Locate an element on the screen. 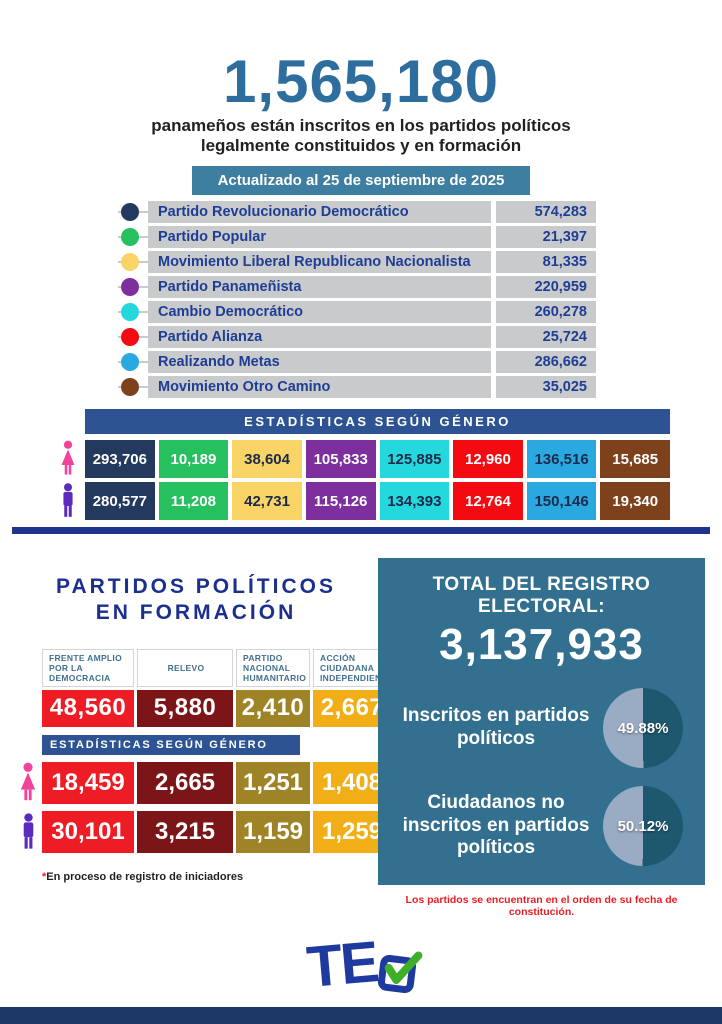 This screenshot has width=722, height=1024. pie-percentage: 50.12% is located at coordinates (643, 826).